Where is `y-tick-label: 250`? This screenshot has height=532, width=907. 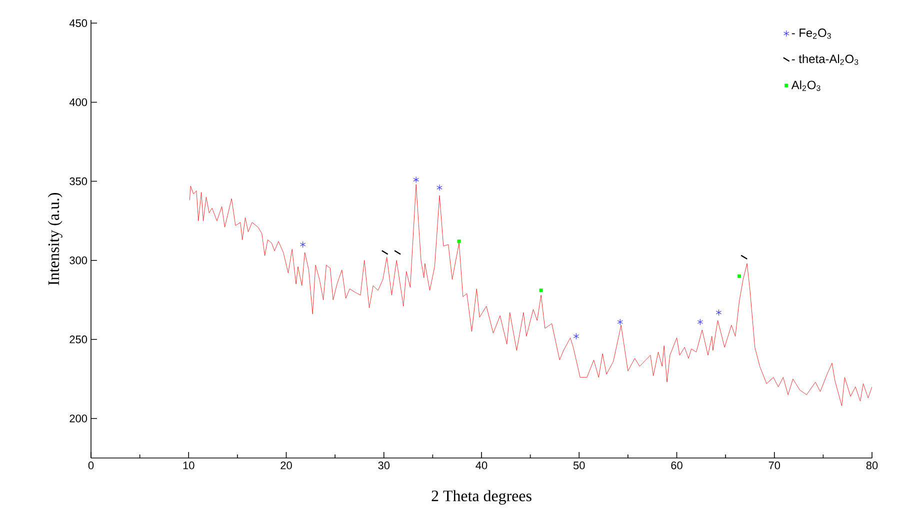 y-tick-label: 250 is located at coordinates (79, 340).